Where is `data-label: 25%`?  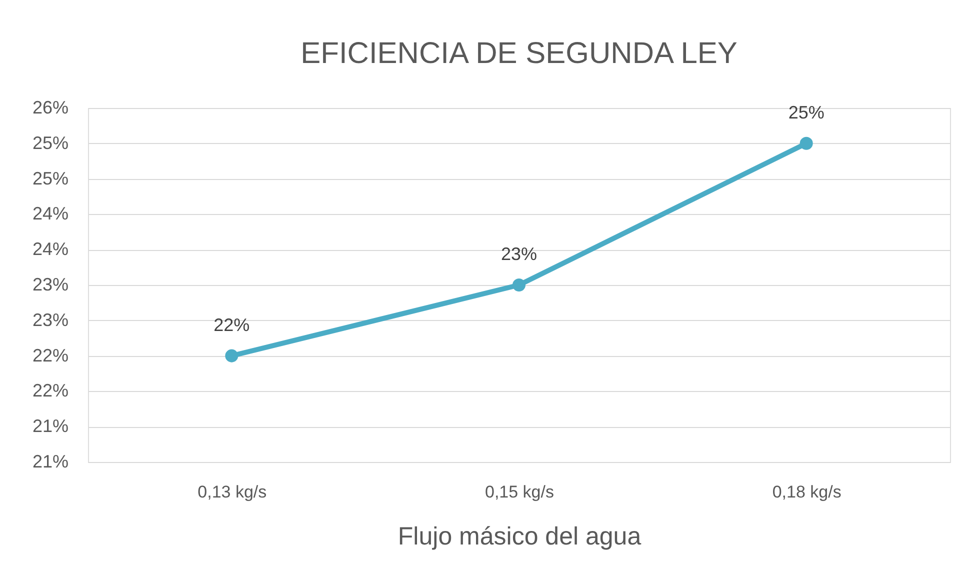 data-label: 25% is located at coordinates (806, 112).